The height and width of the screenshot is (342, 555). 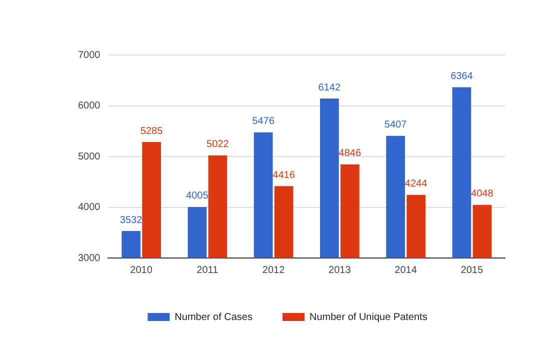 I want to click on data-label: 4416, so click(x=284, y=175).